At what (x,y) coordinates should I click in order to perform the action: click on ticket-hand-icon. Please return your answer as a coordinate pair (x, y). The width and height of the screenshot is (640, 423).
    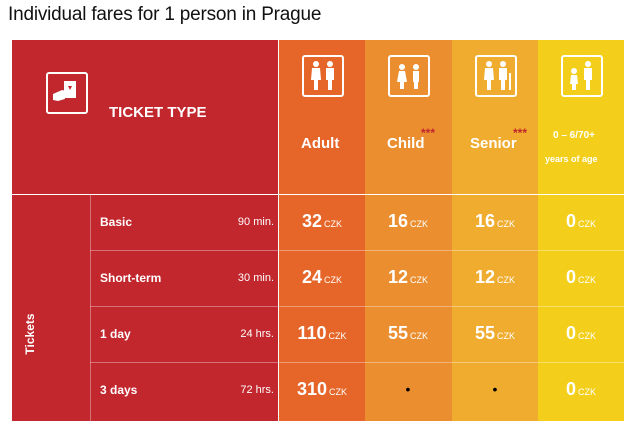
    Looking at the image, I should click on (67, 93).